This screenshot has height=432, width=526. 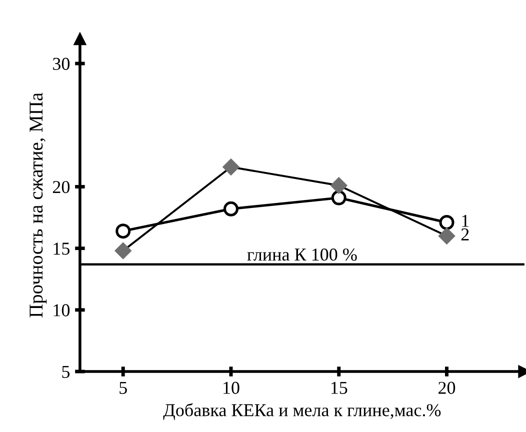 What do you see at coordinates (465, 234) in the screenshot?
I see `series-label: 2` at bounding box center [465, 234].